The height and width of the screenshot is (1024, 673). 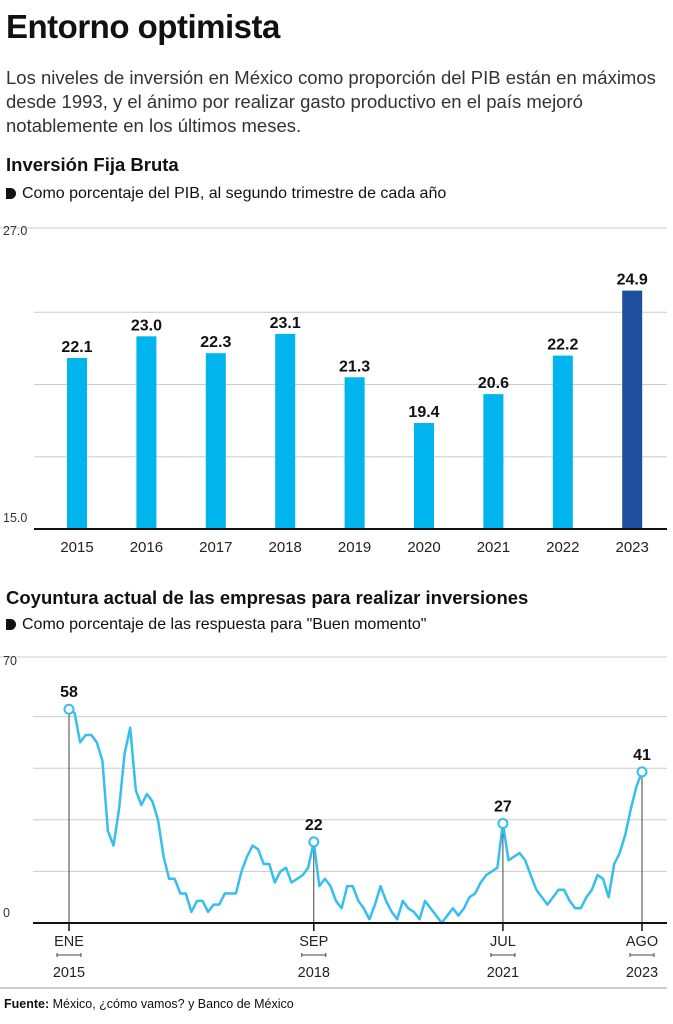 I want to click on source-text: México, ¿cómo vamos? y Banco de México, so click(x=171, y=1004).